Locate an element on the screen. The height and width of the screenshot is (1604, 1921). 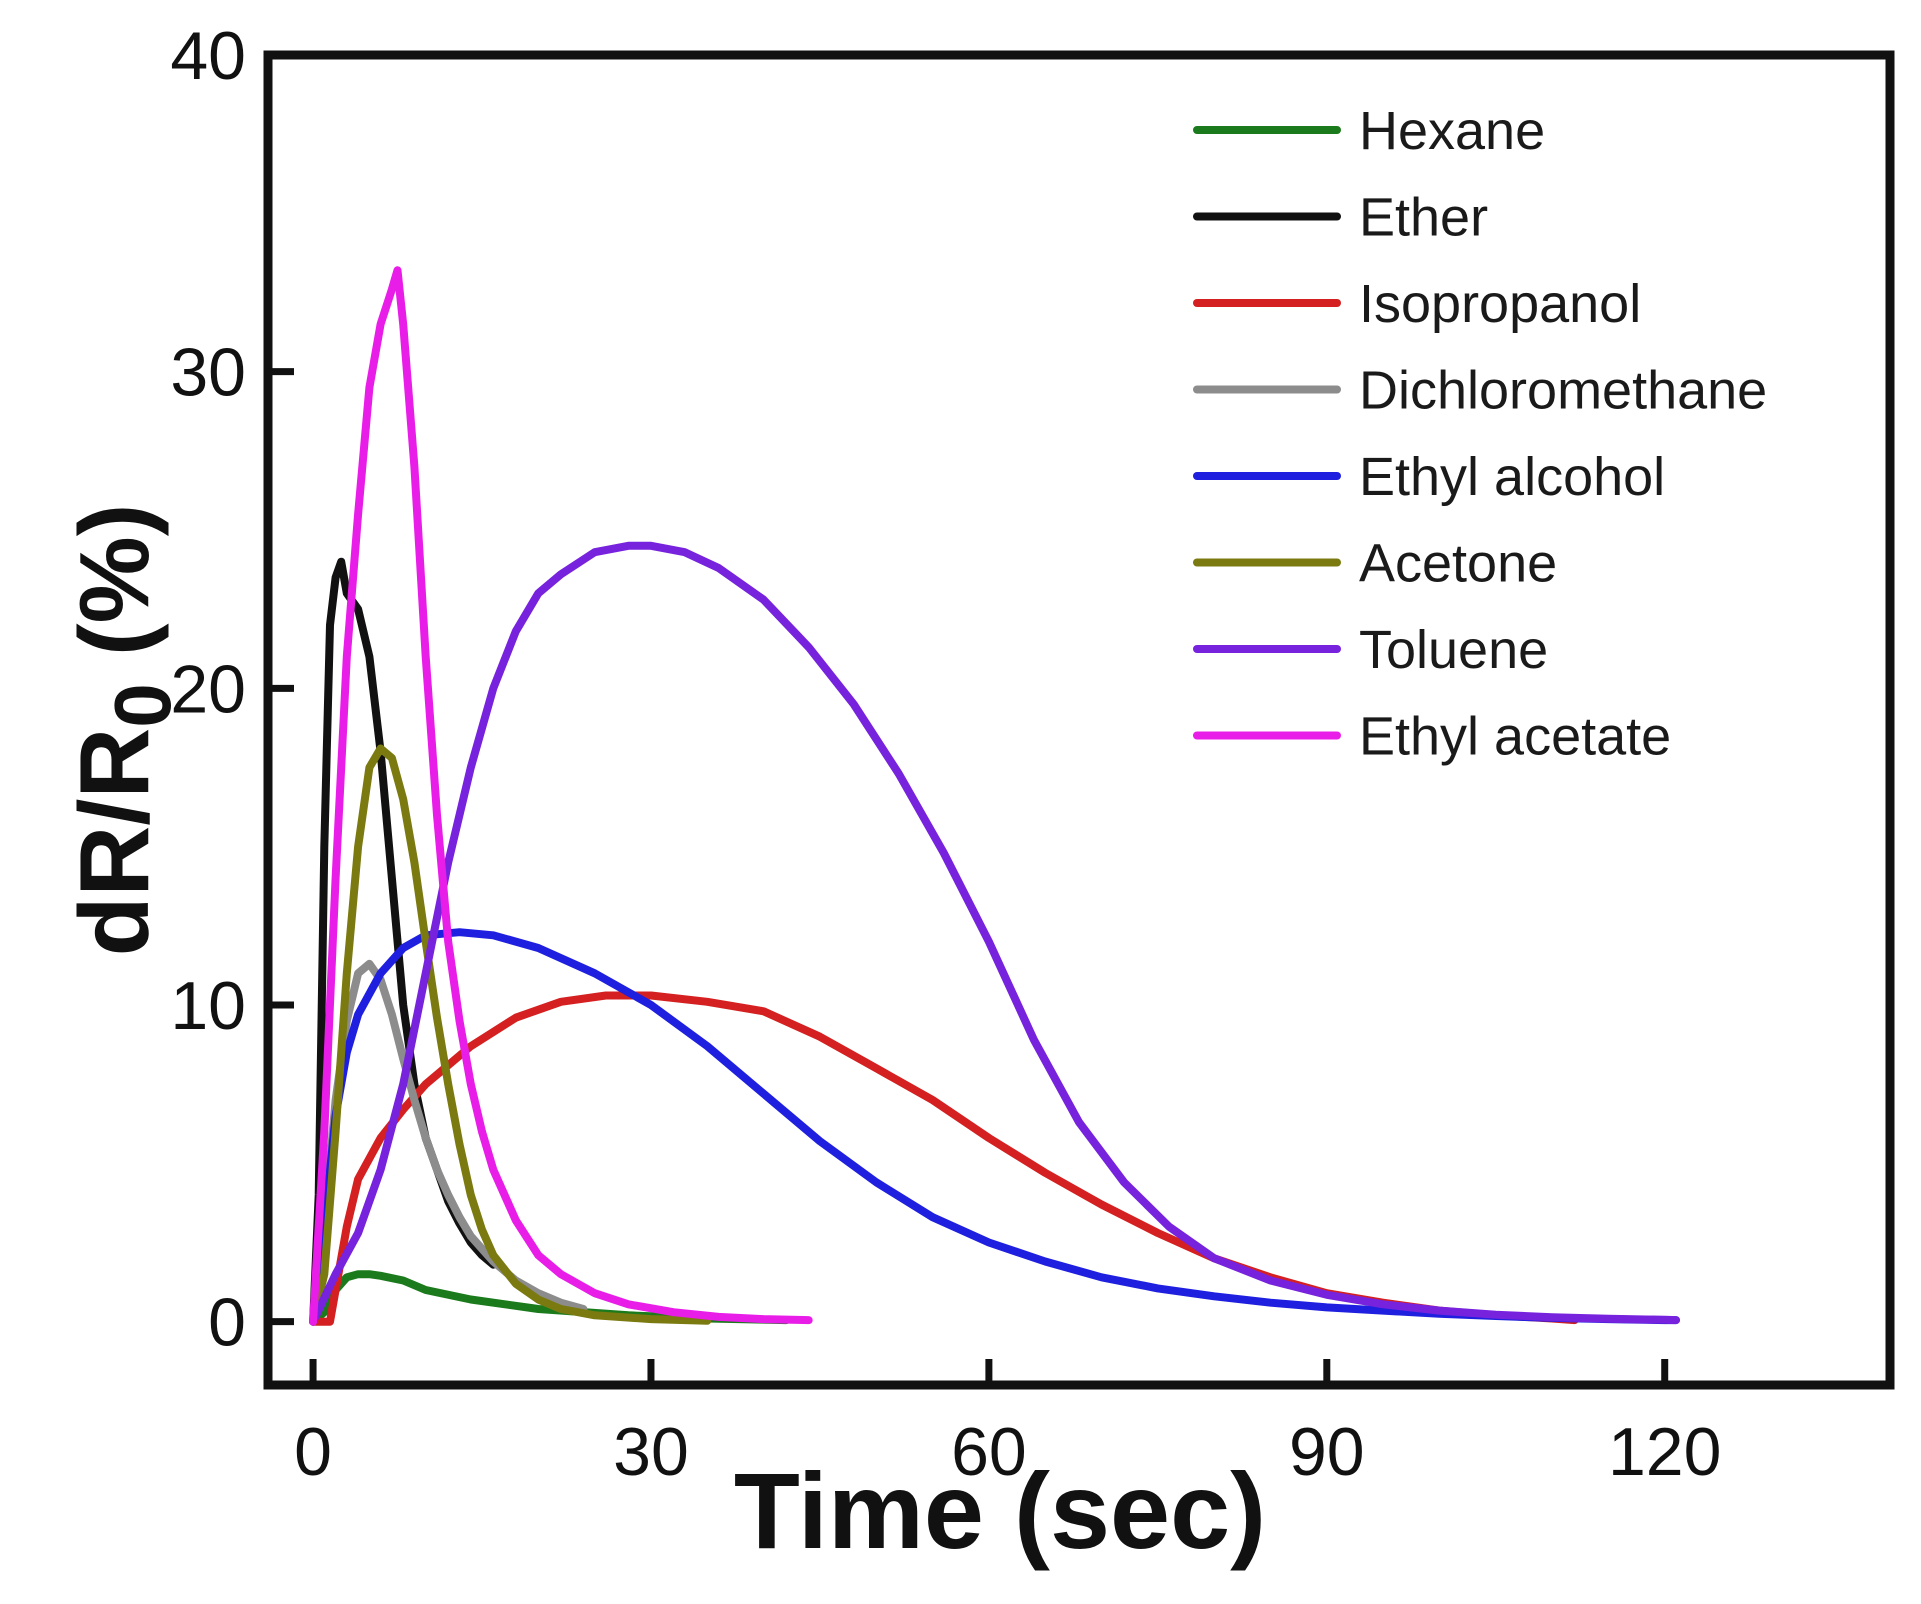
legend-label-ether: Ether is located at coordinates (1423, 218).